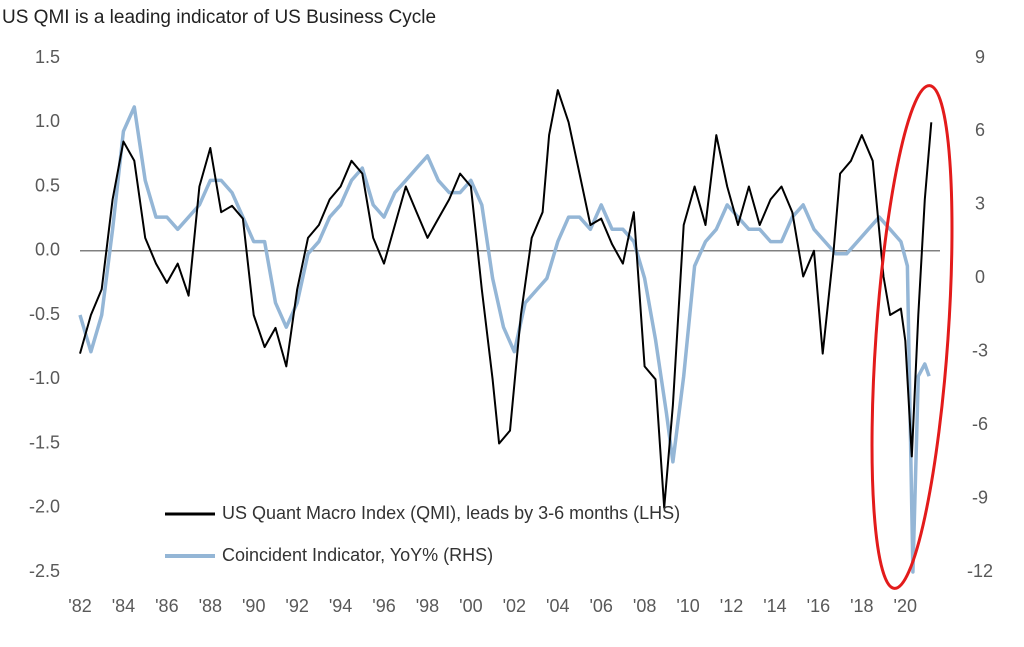 This screenshot has width=1024, height=647. I want to click on y-tick-label: -1.5, so click(44, 442).